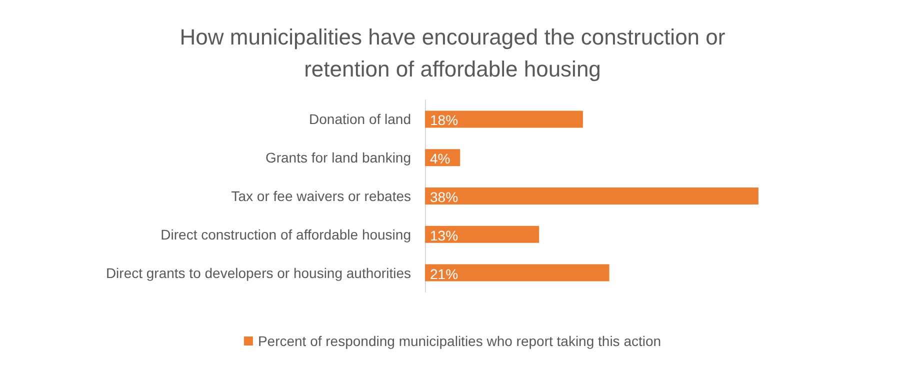 This screenshot has width=905, height=375. What do you see at coordinates (444, 235) in the screenshot?
I see `data-label: 13%` at bounding box center [444, 235].